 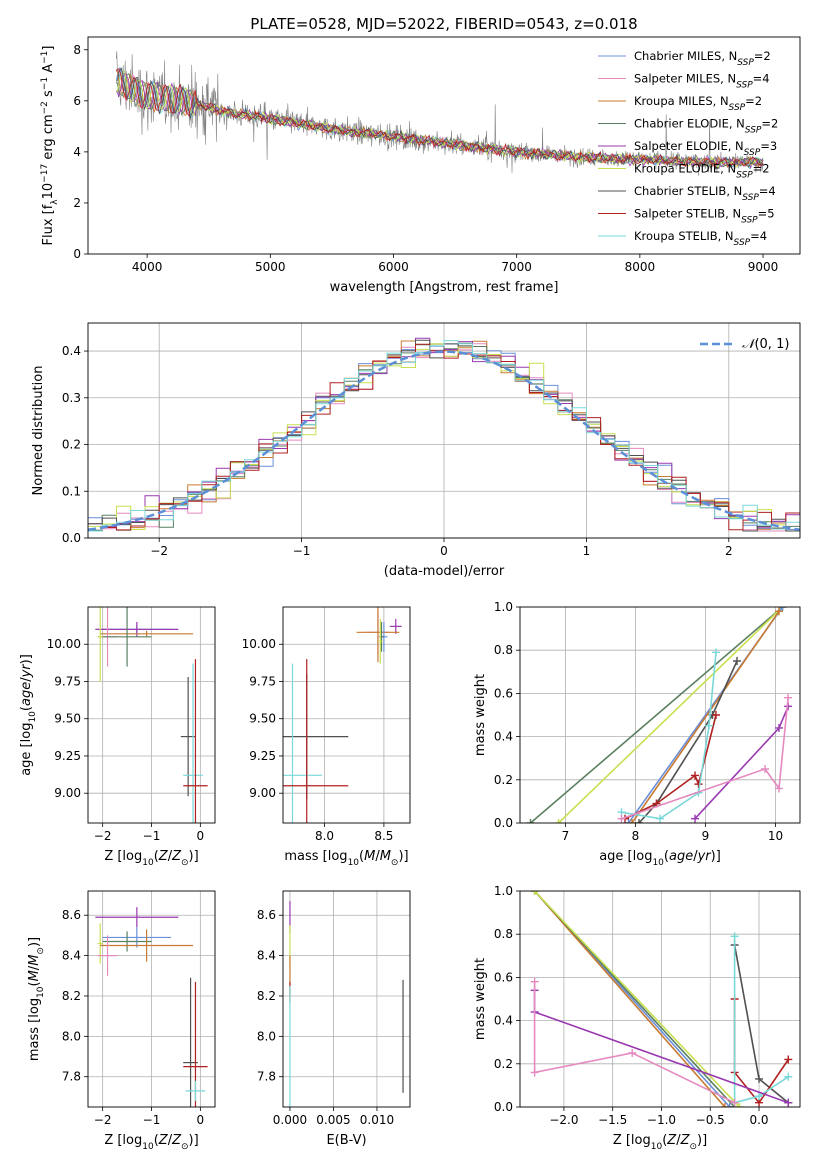 I want to click on weight-marker-chabrier_elodie, so click(x=530, y=821).